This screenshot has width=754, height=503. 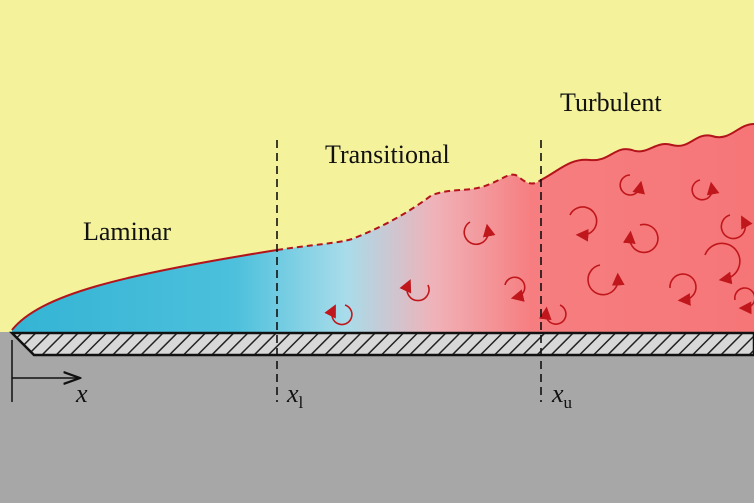 I want to click on marker-label: xl, so click(x=295, y=395).